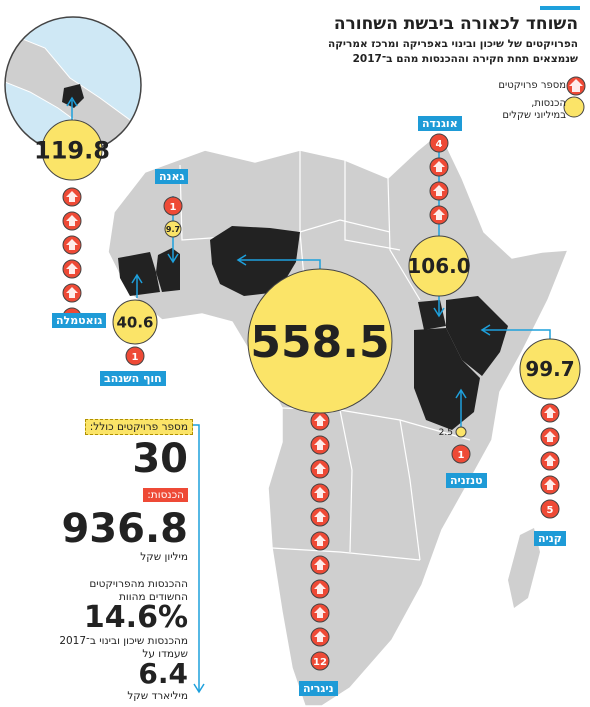 The width and height of the screenshot is (590, 707). What do you see at coordinates (447, 379) in the screenshot?
I see `tanzania-shape` at bounding box center [447, 379].